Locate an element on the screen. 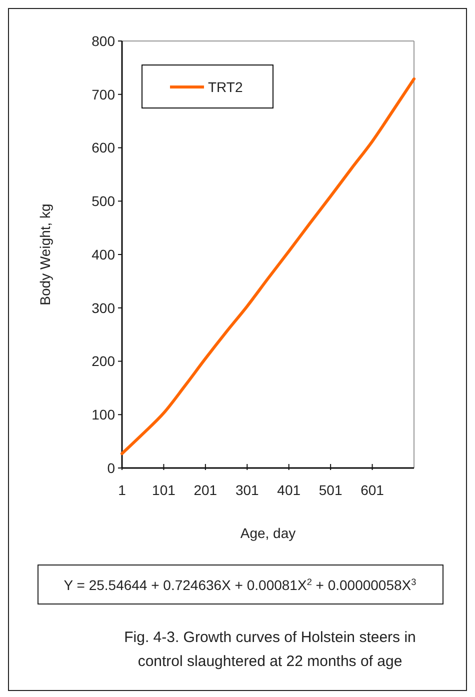 This screenshot has height=697, width=475. y-tick-label: 200 is located at coordinates (104, 361).